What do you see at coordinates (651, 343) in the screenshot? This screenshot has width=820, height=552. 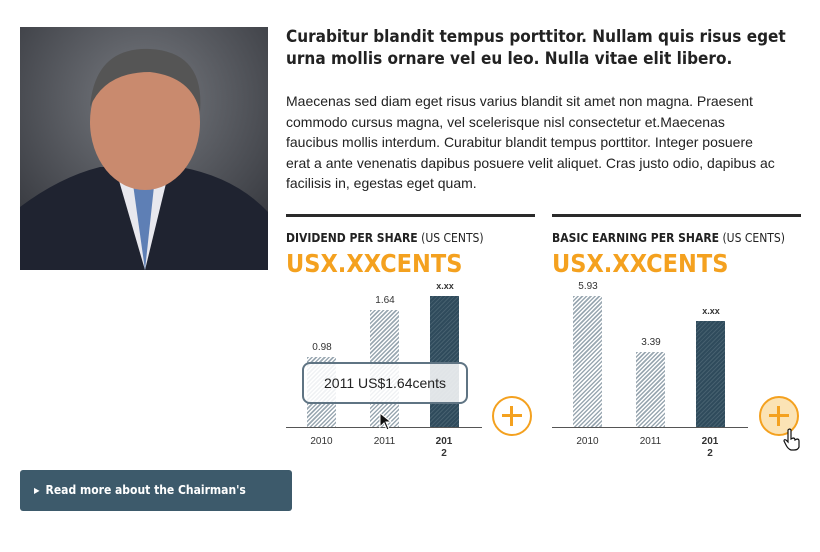 I see `value-label: 3.39` at bounding box center [651, 343].